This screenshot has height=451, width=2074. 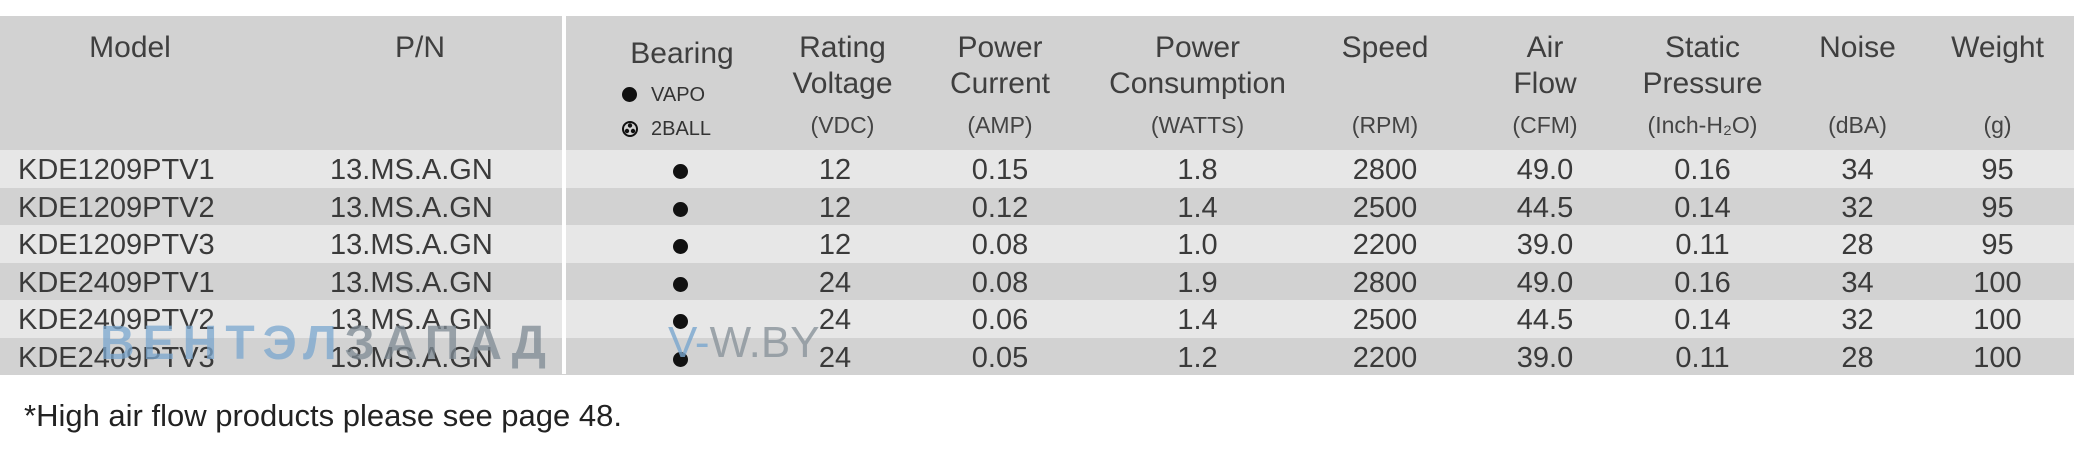 I want to click on header-rating-voltage: Rating Voltage, so click(x=842, y=65).